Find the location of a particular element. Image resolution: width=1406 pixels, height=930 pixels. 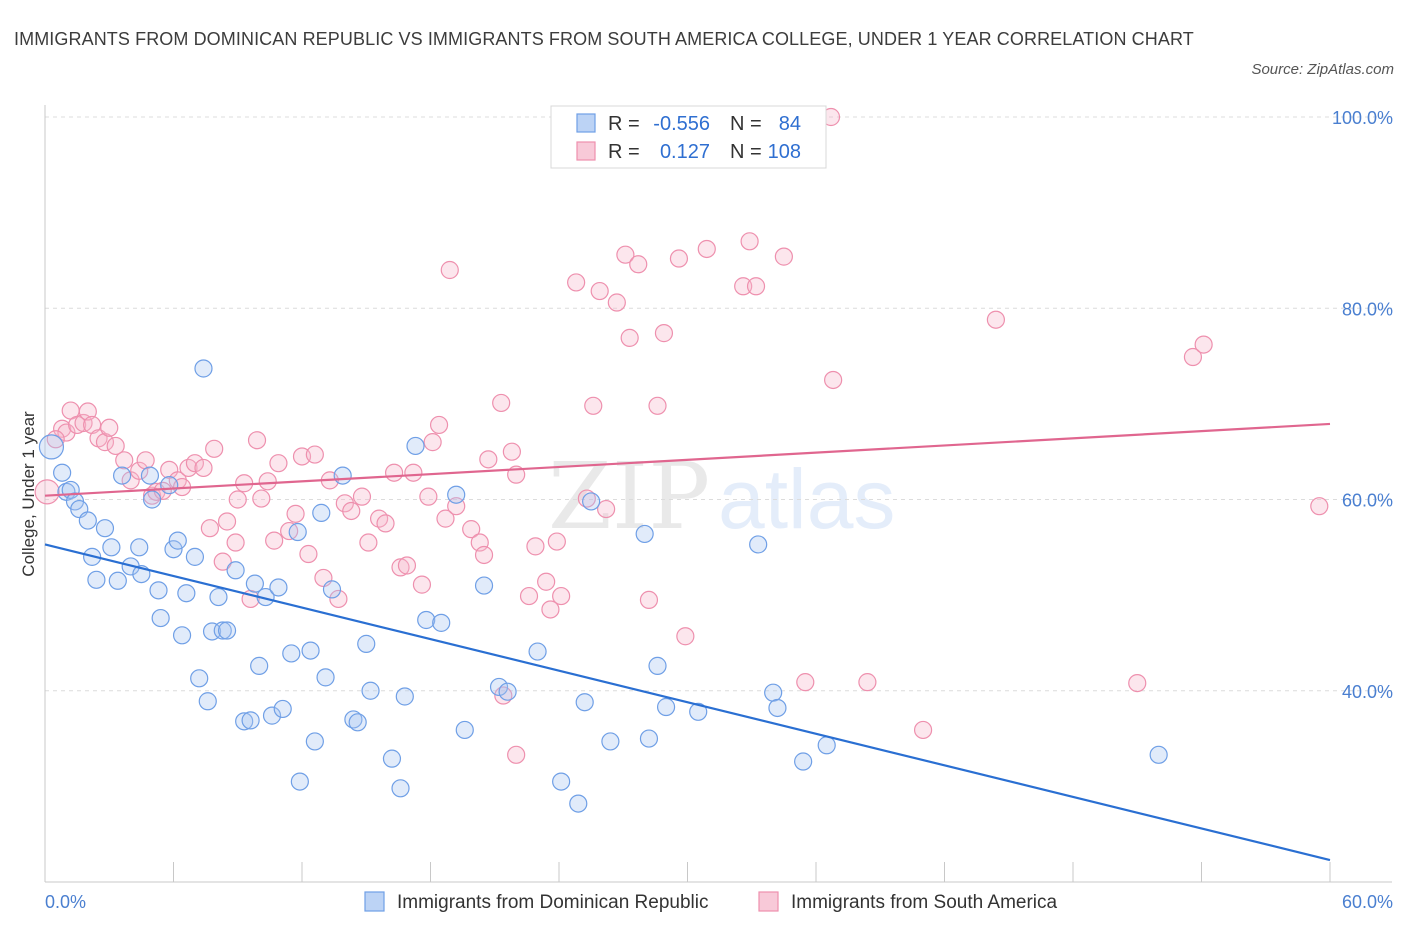

bottom-legend-label-pink: Immigrants from South America is located at coordinates (924, 902).